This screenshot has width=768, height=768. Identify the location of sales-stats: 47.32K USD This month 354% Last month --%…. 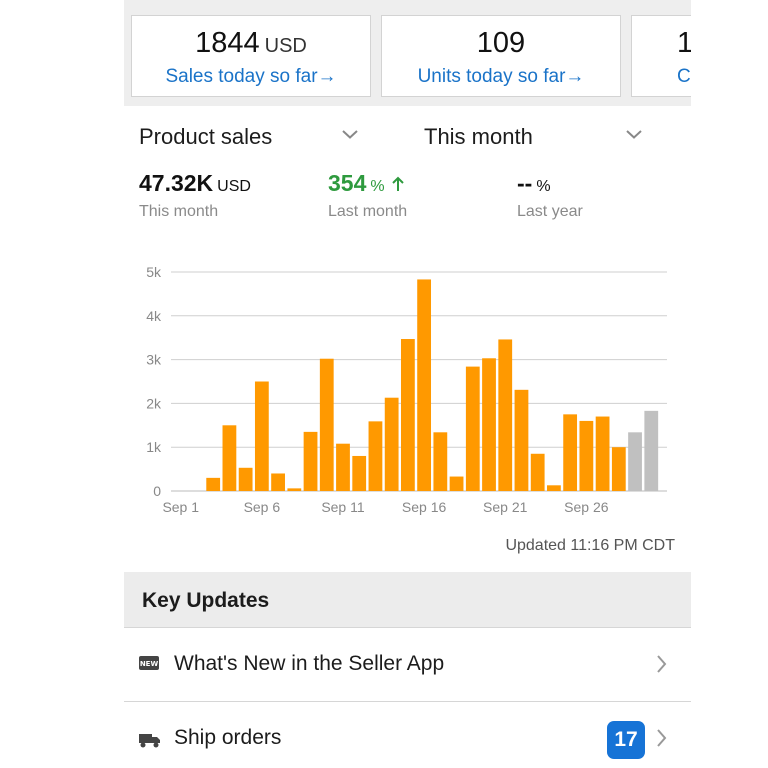
(407, 196).